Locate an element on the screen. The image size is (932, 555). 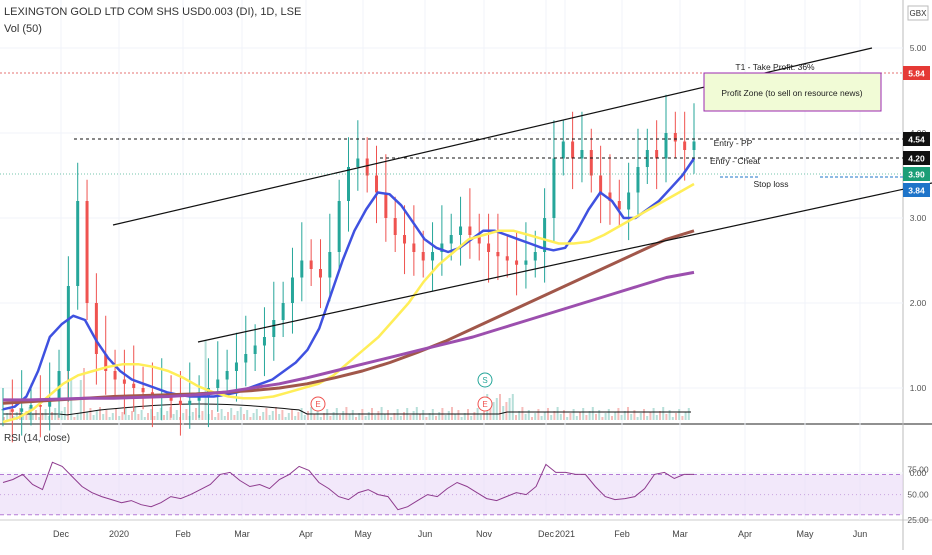
x-tick-label: Nov is located at coordinates (484, 534).